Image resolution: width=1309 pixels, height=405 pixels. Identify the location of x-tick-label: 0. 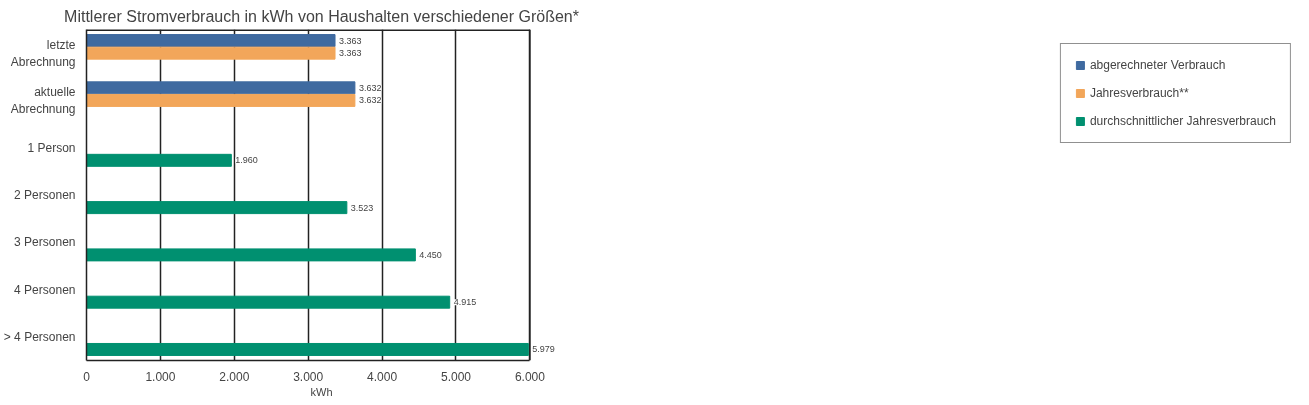
(87, 376).